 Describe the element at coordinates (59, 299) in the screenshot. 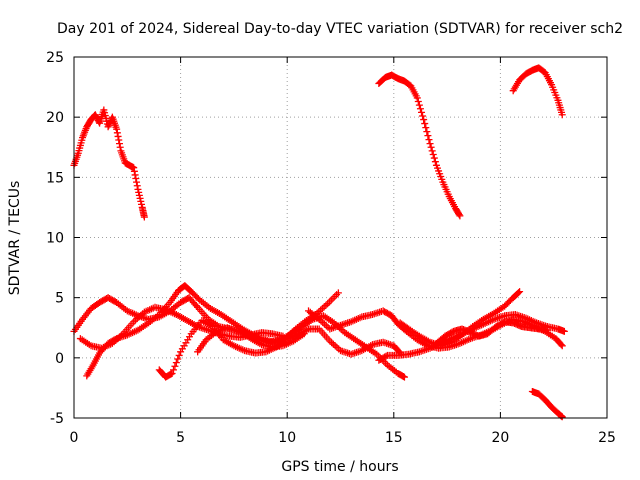

I see `y-tick-label: 5` at that location.